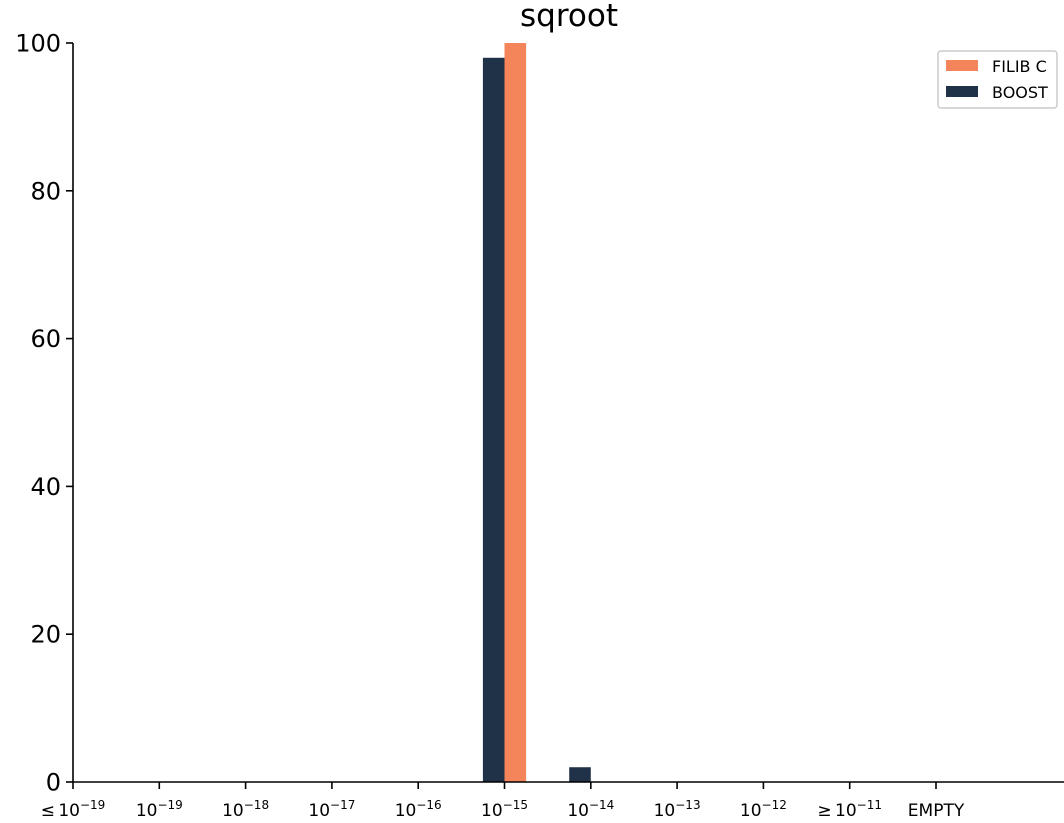 Image resolution: width=1064 pixels, height=823 pixels. What do you see at coordinates (536, 412) in the screenshot?
I see `bars` at bounding box center [536, 412].